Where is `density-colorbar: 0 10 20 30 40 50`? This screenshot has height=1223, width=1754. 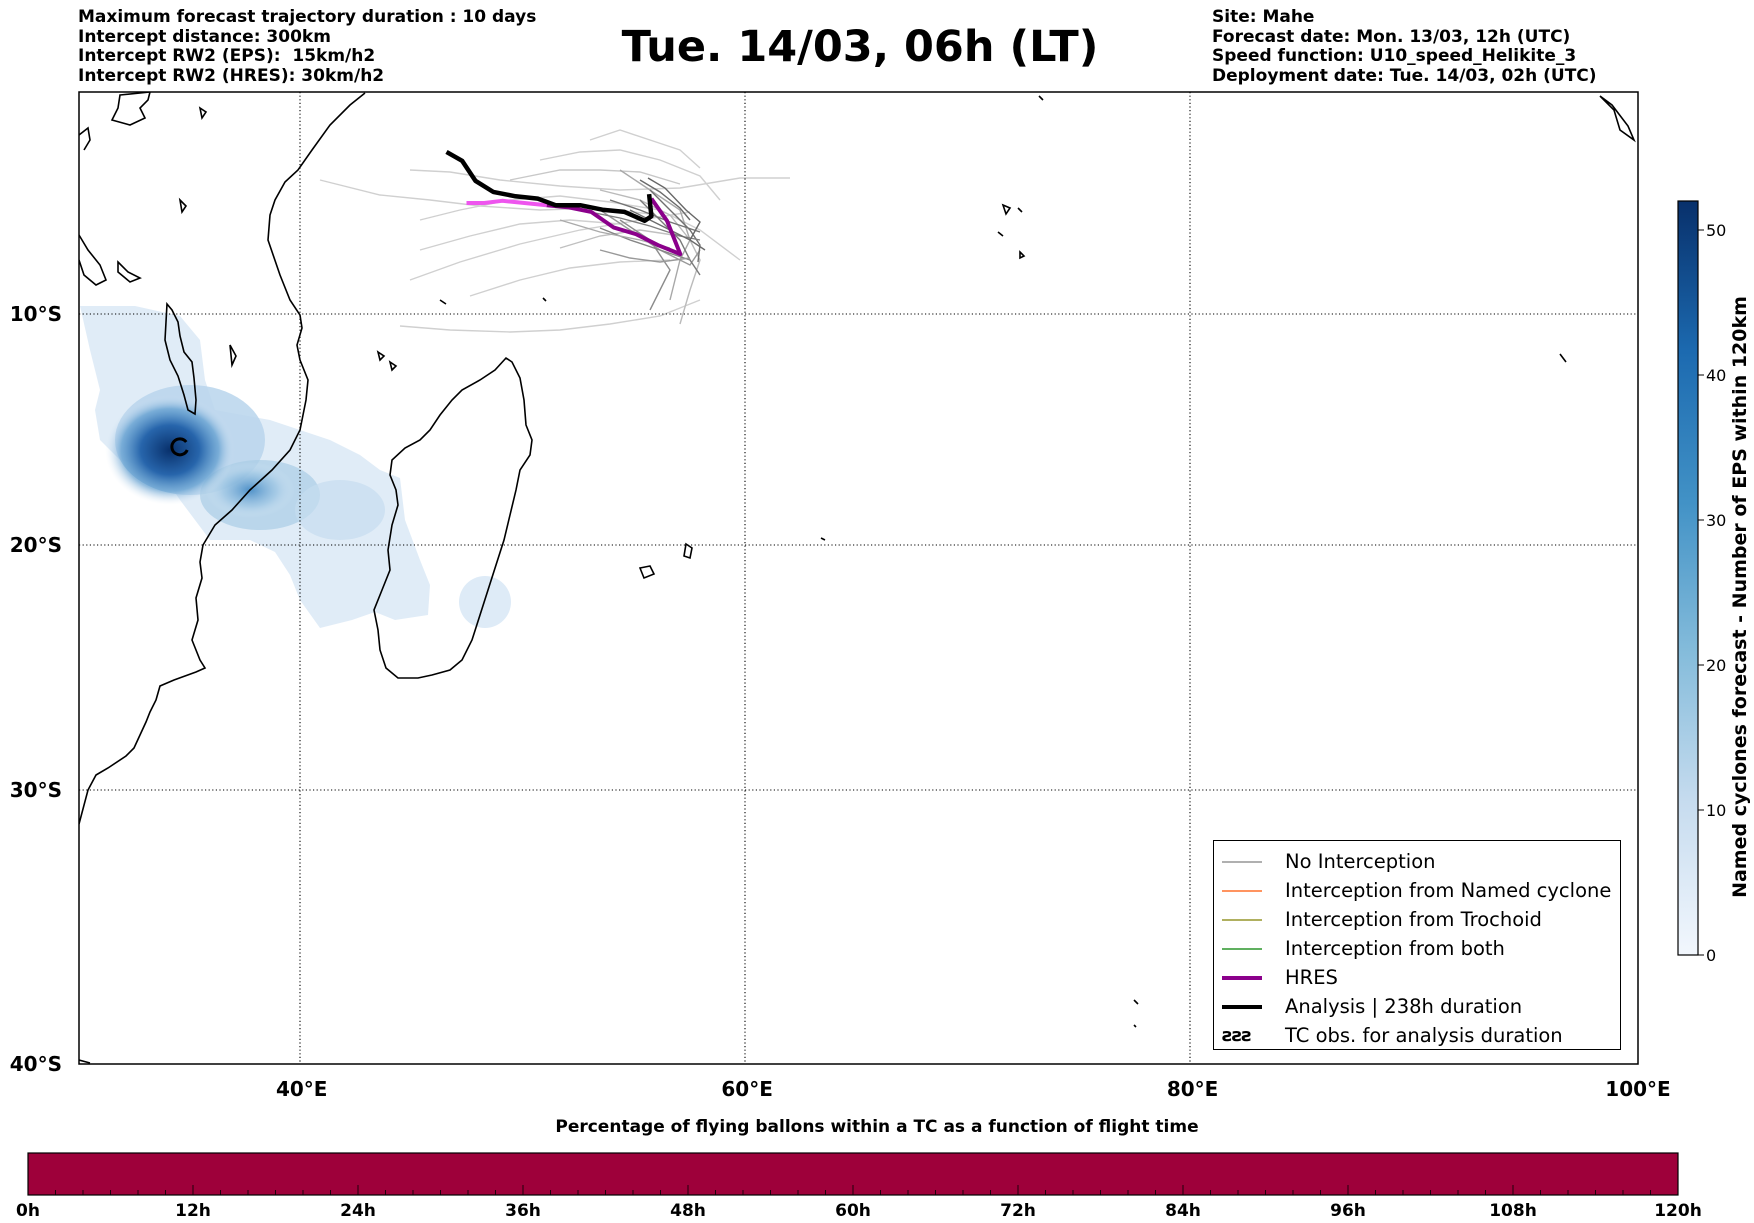 density-colorbar: 0 10 20 30 40 50 is located at coordinates (1701, 582).